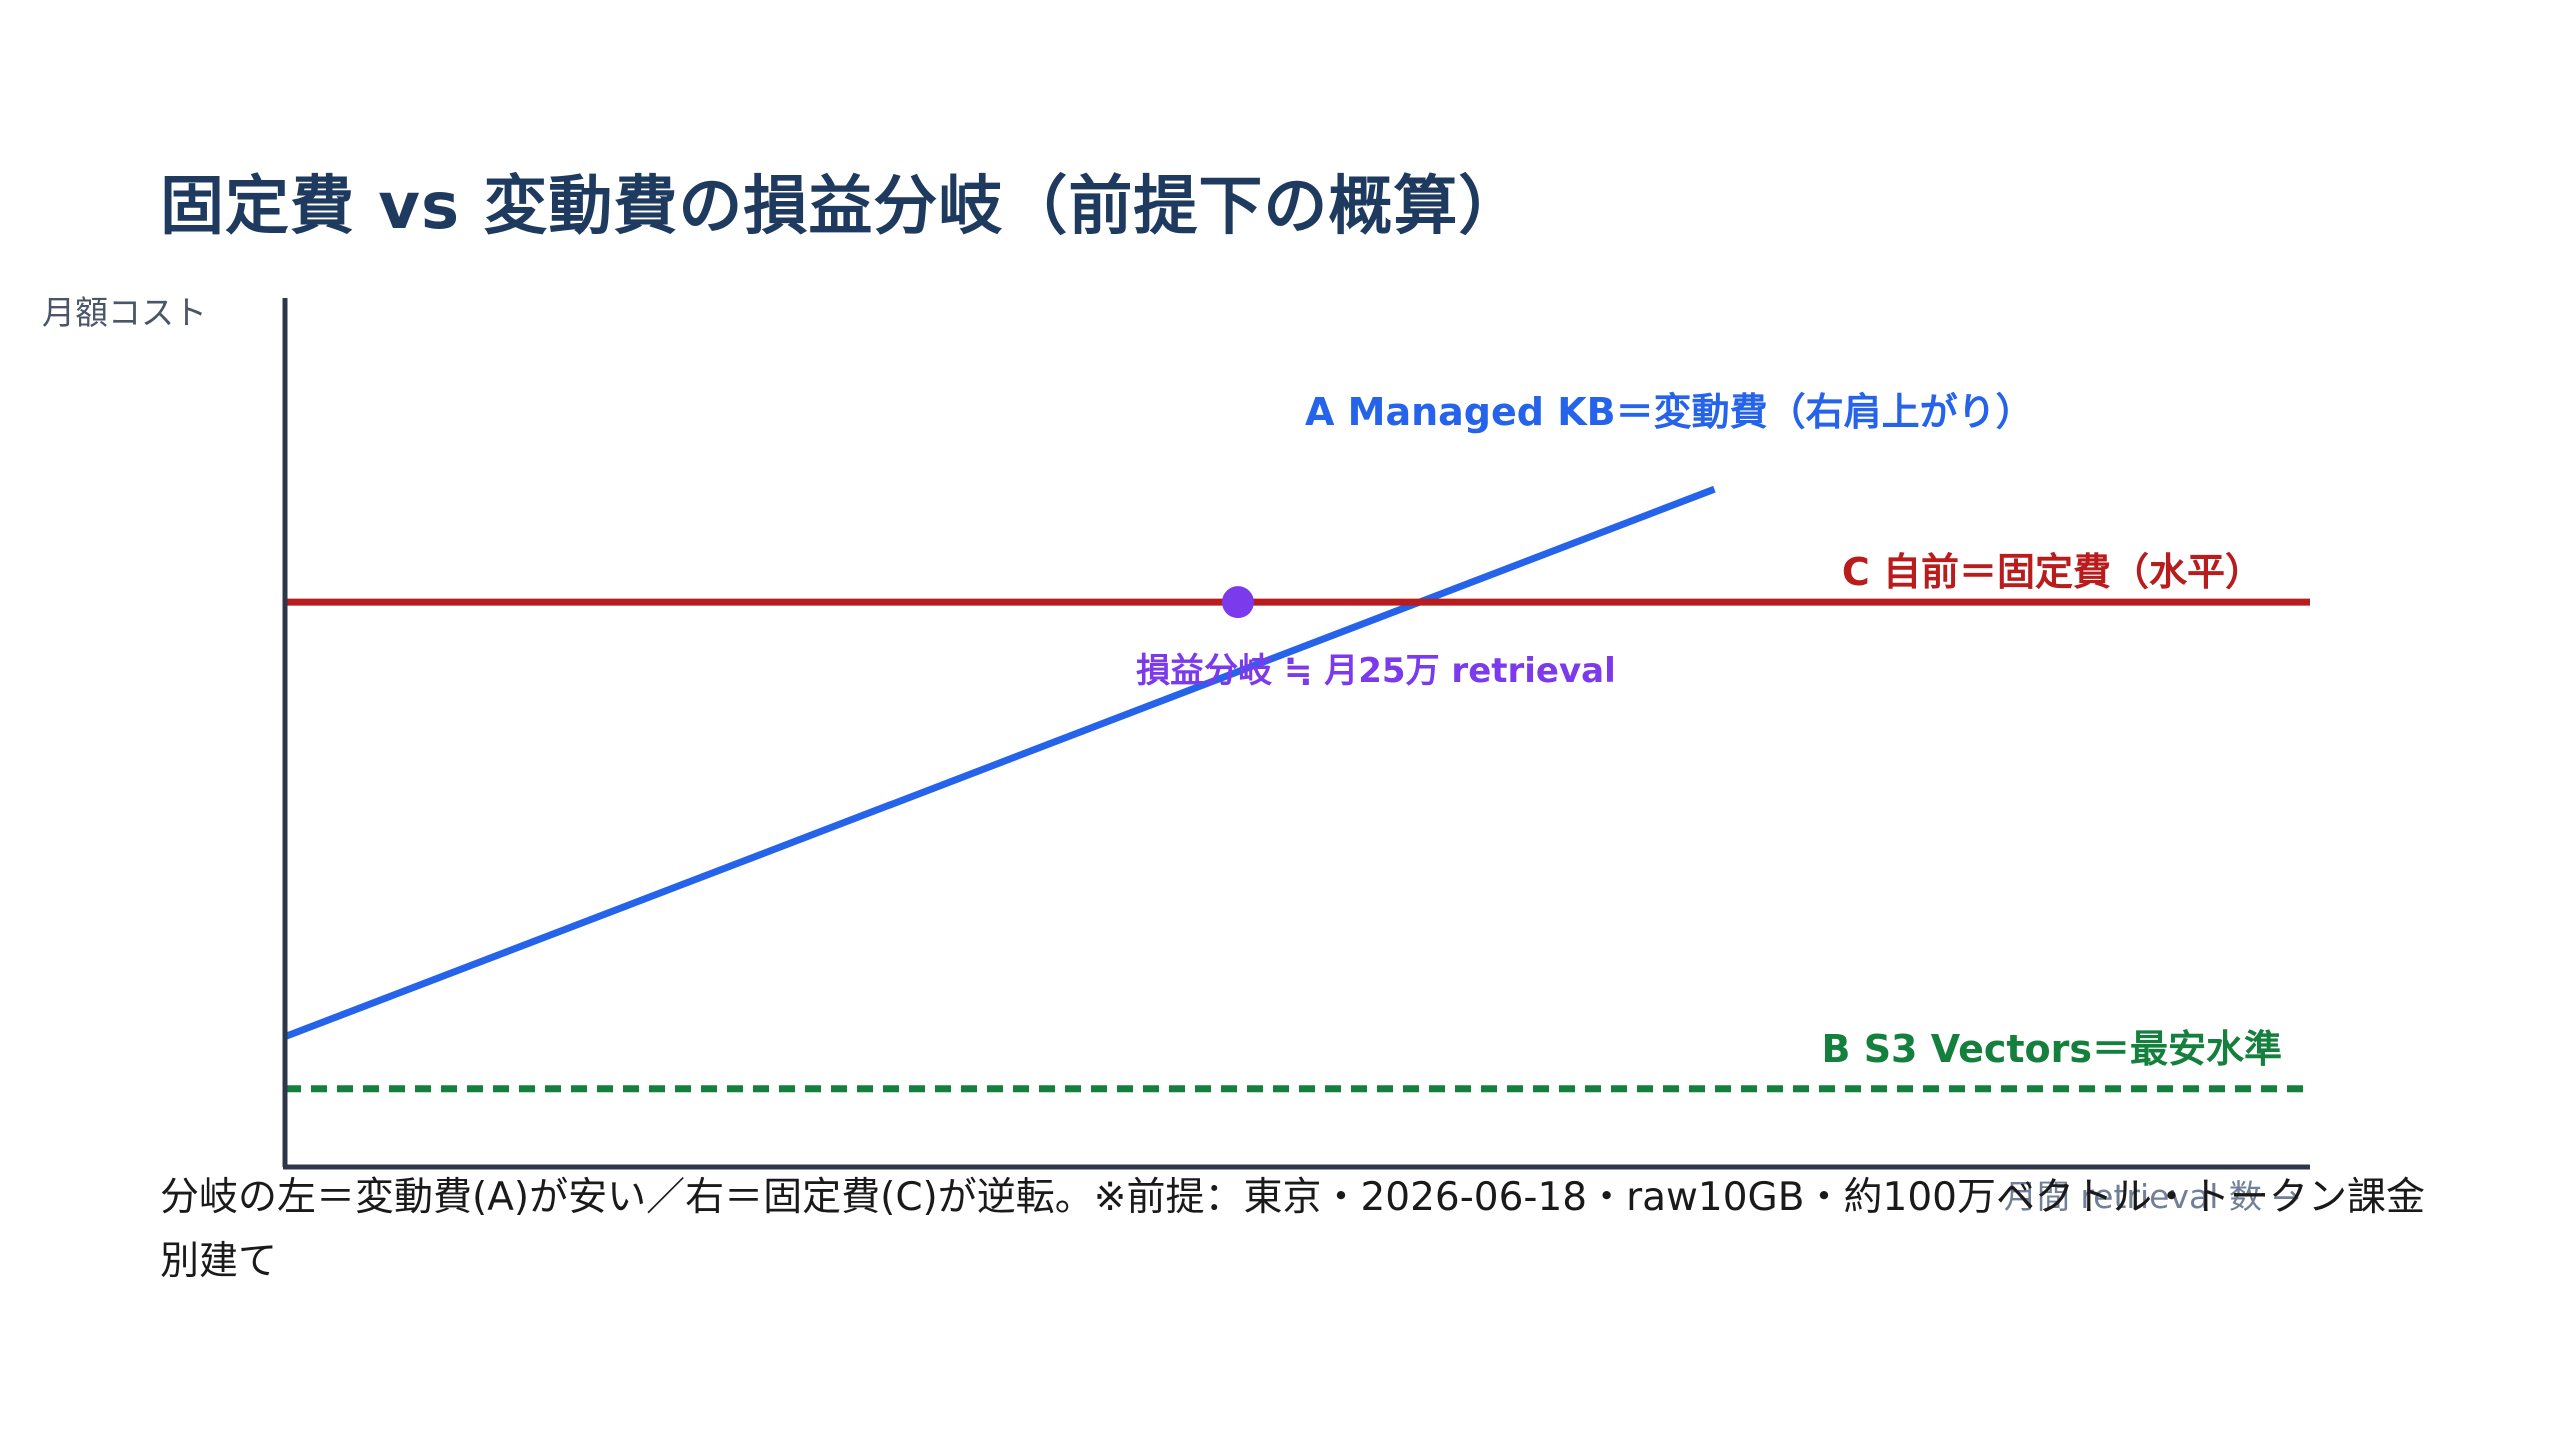 This screenshot has height=1440, width=2560. I want to click on chart-title: 固定費 vs 変動費の損益分岐（前提下の概算）, so click(842, 207).